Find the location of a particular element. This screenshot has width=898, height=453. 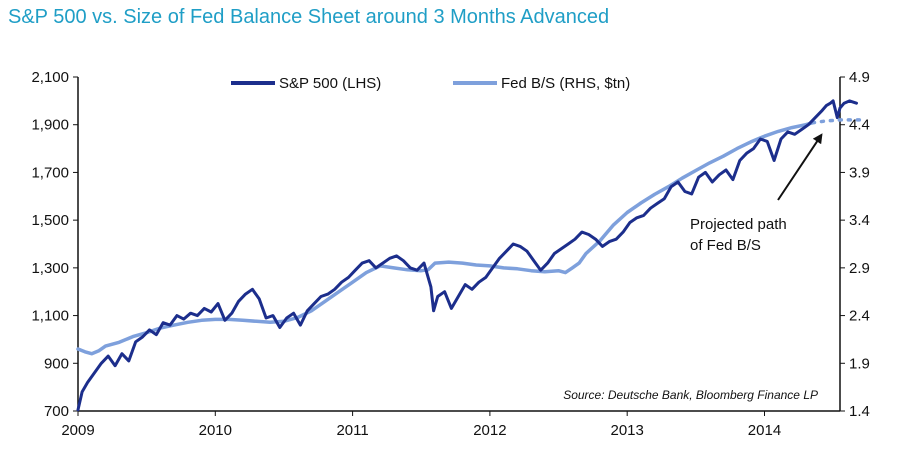

left-tick-label: 1,300 is located at coordinates (50, 268).